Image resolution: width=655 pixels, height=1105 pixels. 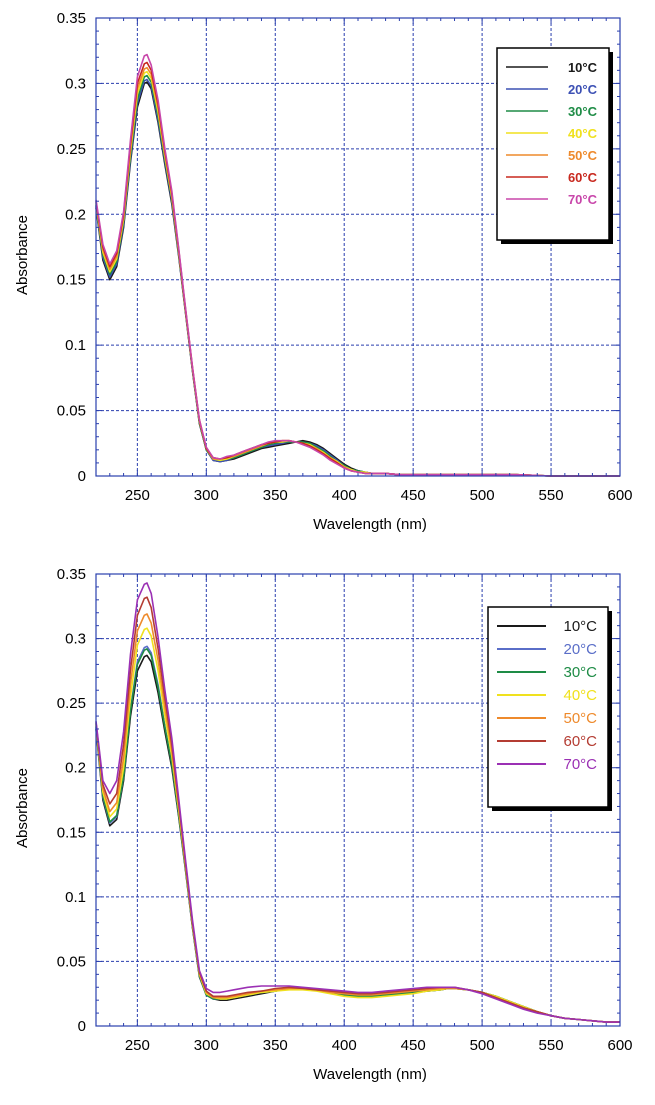 I want to click on bottom-legend: 10°C 20°C 30°C 40°C 50°C 60°C 70°C, so click(x=549, y=708).